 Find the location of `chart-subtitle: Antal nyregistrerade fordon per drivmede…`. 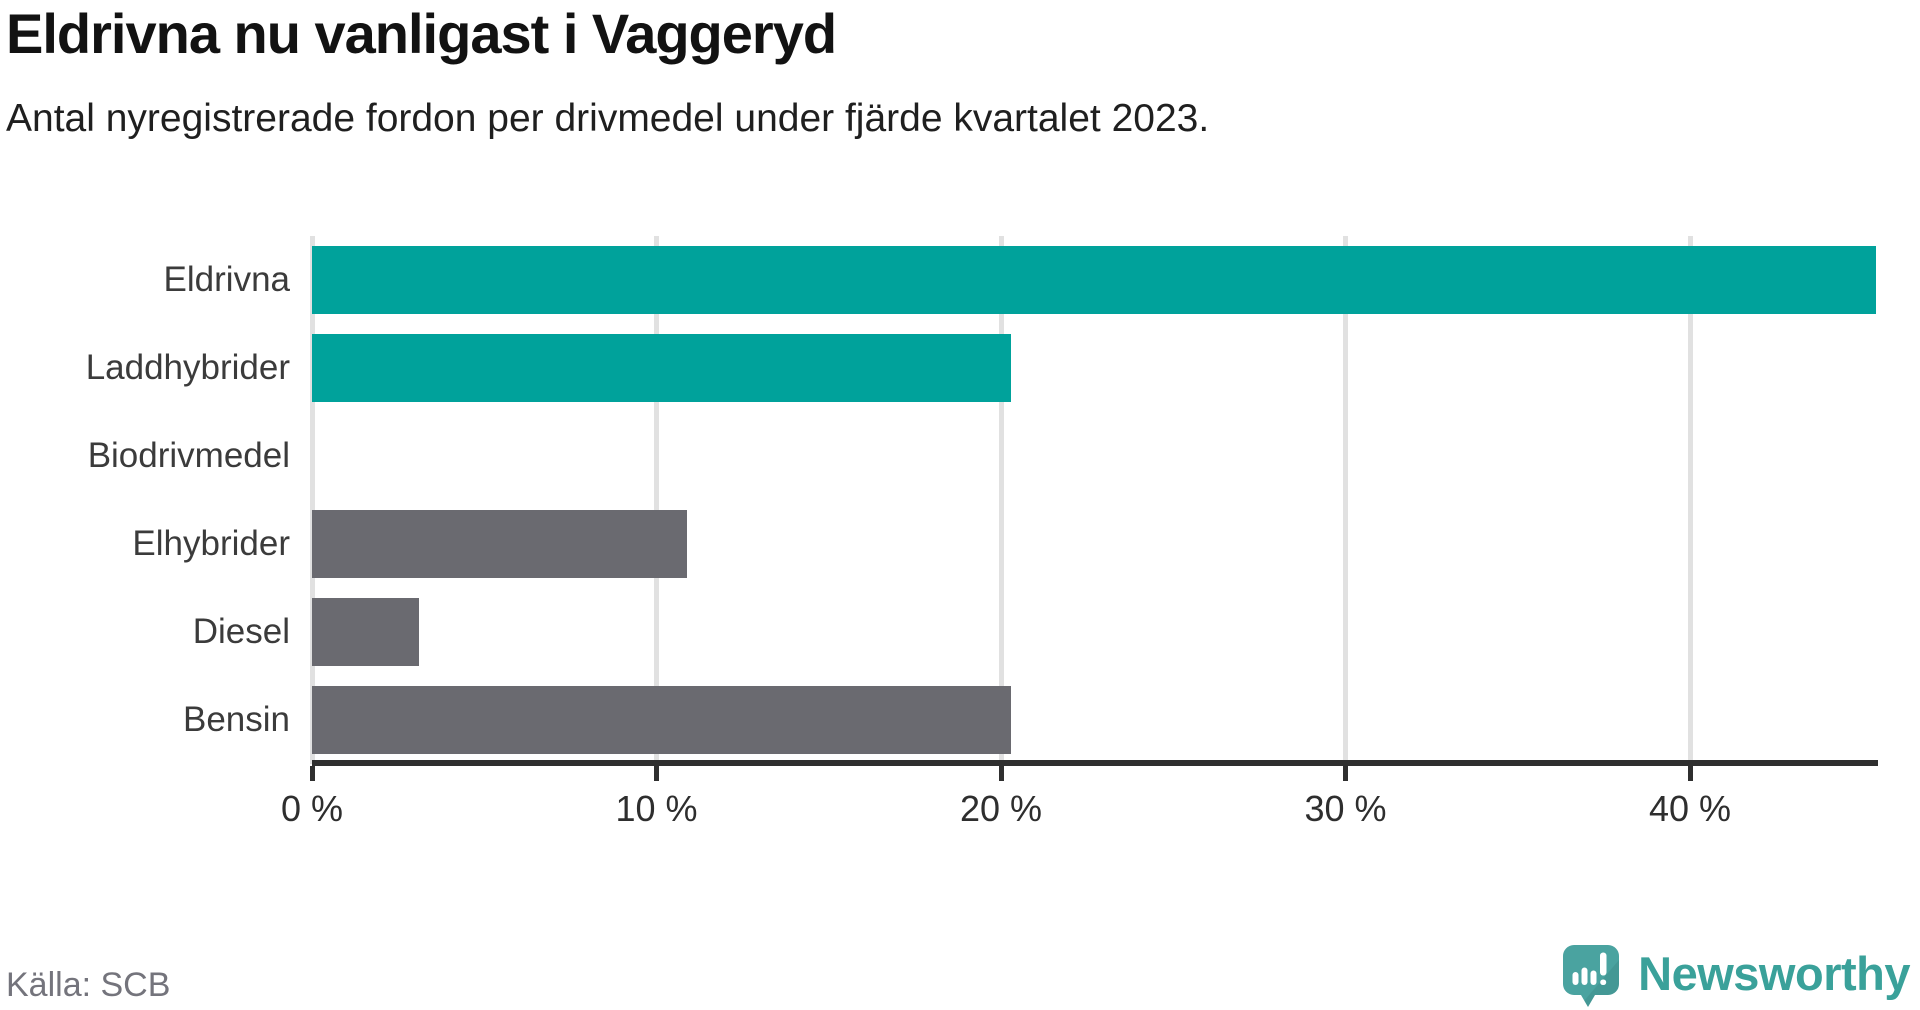

chart-subtitle: Antal nyregistrerade fordon per drivmede… is located at coordinates (608, 118).